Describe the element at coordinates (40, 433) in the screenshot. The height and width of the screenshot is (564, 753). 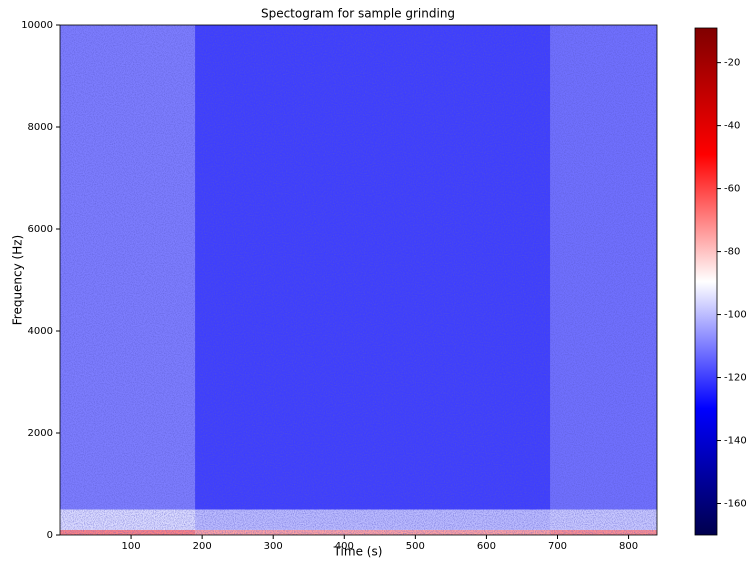
I see `y-tick-label: 2000` at that location.